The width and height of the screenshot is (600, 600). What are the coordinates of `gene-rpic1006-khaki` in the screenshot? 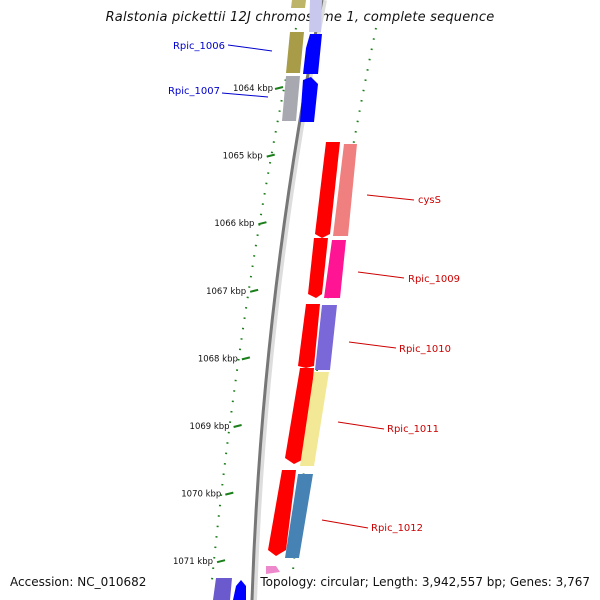 It's located at (295, 52).